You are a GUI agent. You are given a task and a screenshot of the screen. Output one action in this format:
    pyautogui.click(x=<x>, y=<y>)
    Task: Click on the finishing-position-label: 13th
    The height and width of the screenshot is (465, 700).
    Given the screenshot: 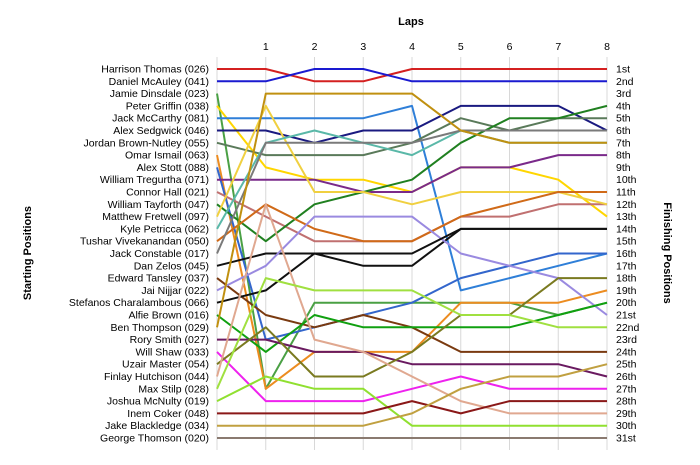 What is the action you would take?
    pyautogui.click(x=626, y=217)
    